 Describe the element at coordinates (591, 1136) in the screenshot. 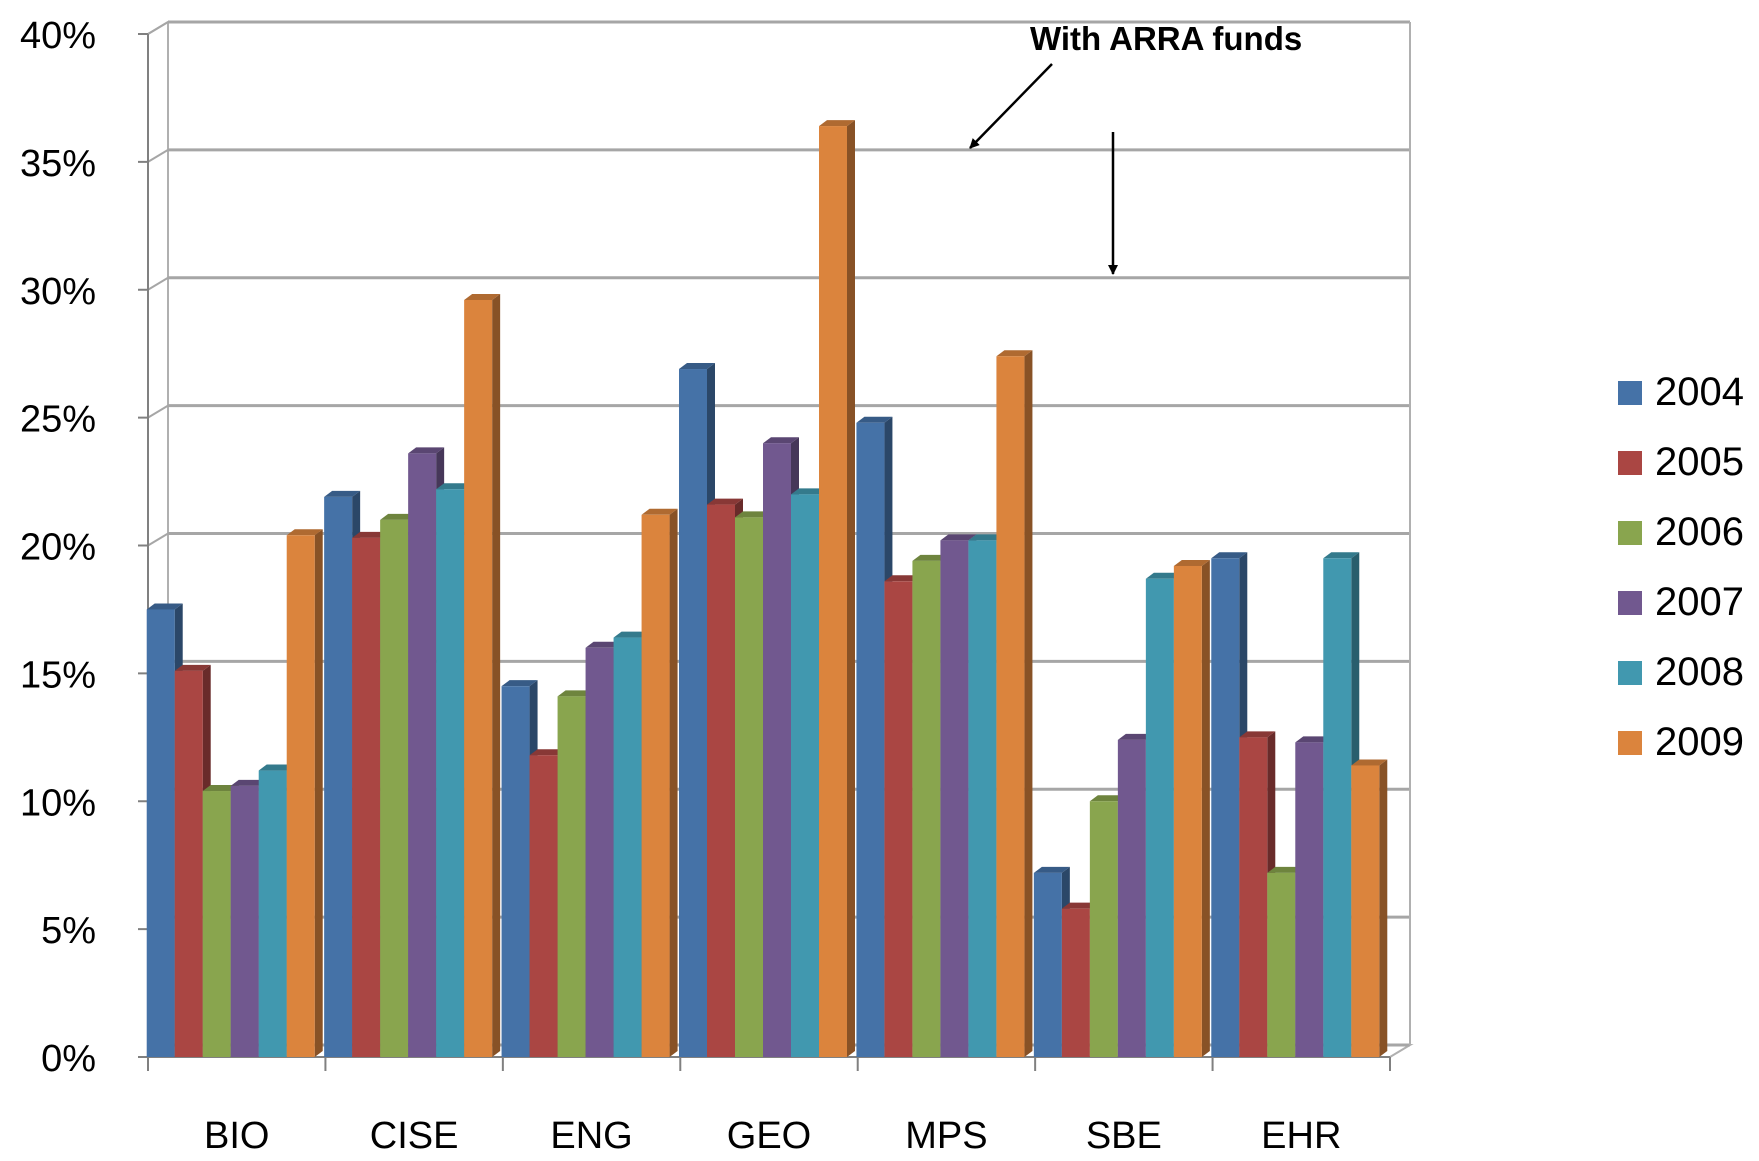

I see `x-tick-label: ENG` at that location.